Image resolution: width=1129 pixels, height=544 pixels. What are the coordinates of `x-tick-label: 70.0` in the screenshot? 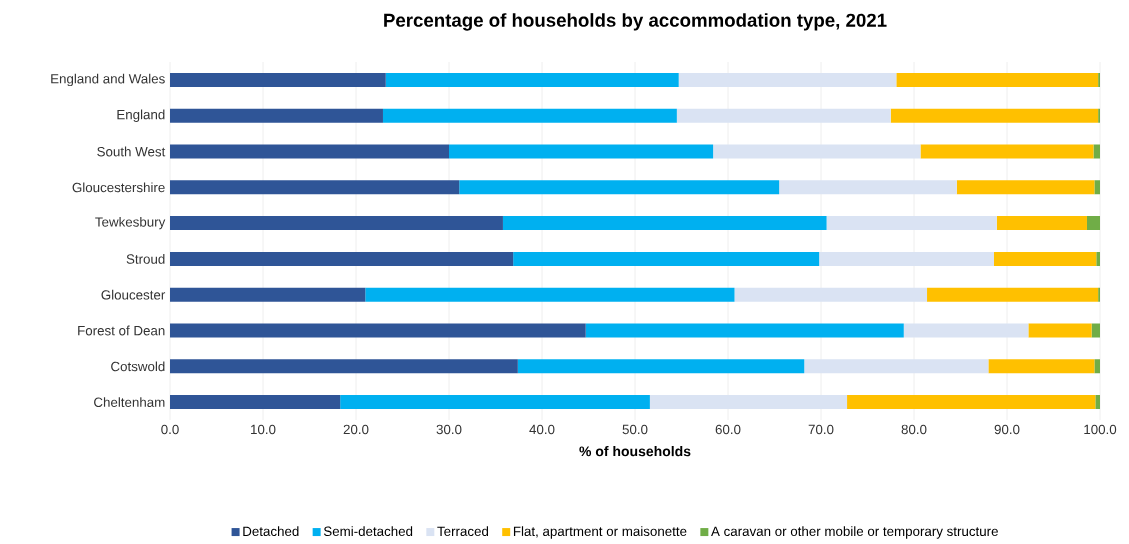 It's located at (821, 429).